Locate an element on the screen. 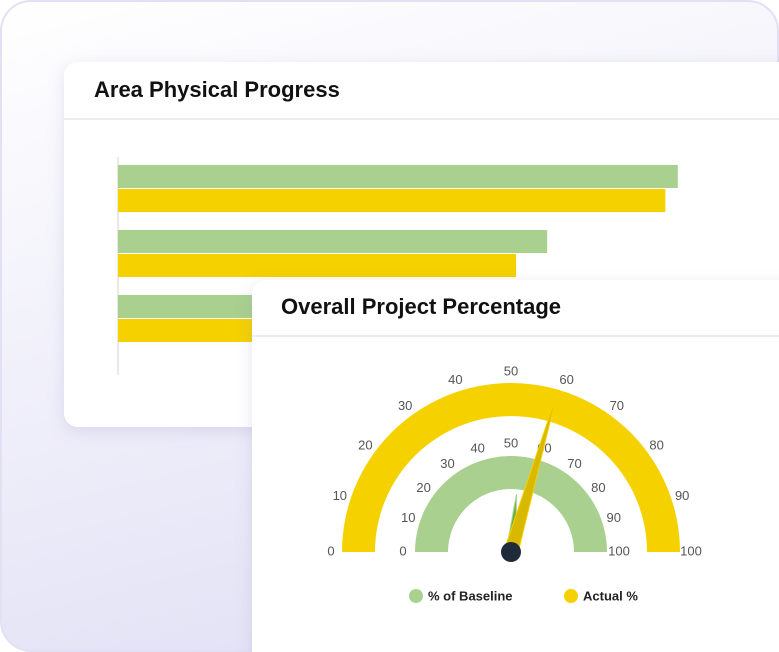  chart-title: Overall Project Percentage is located at coordinates (421, 306).